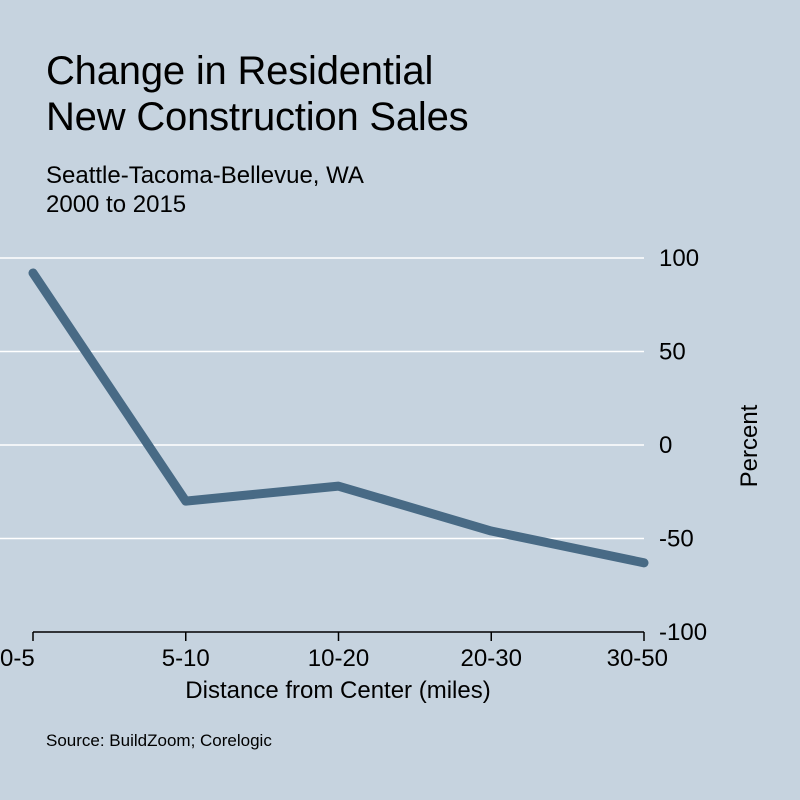 The height and width of the screenshot is (800, 800). What do you see at coordinates (205, 190) in the screenshot?
I see `chart-subtitle: Seattle-Tacoma-Bellevue, WA 2000 to 2015` at bounding box center [205, 190].